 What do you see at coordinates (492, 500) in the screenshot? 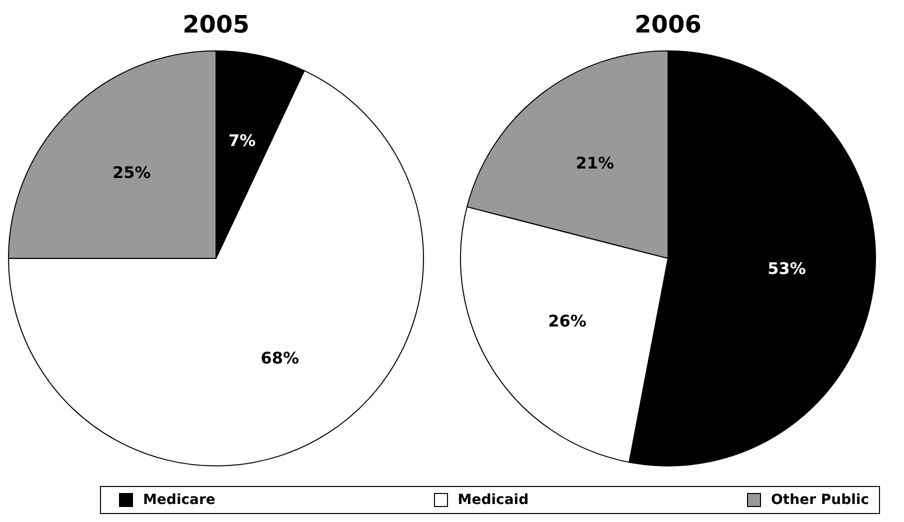
I see `legend-label: Medicaid` at bounding box center [492, 500].